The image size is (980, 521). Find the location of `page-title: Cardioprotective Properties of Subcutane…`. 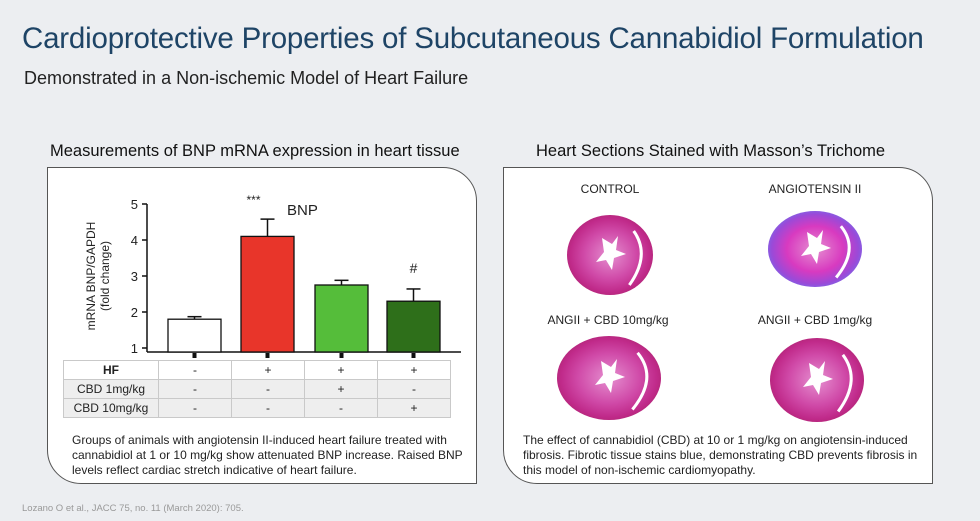

page-title: Cardioprotective Properties of Subcutane… is located at coordinates (473, 38).